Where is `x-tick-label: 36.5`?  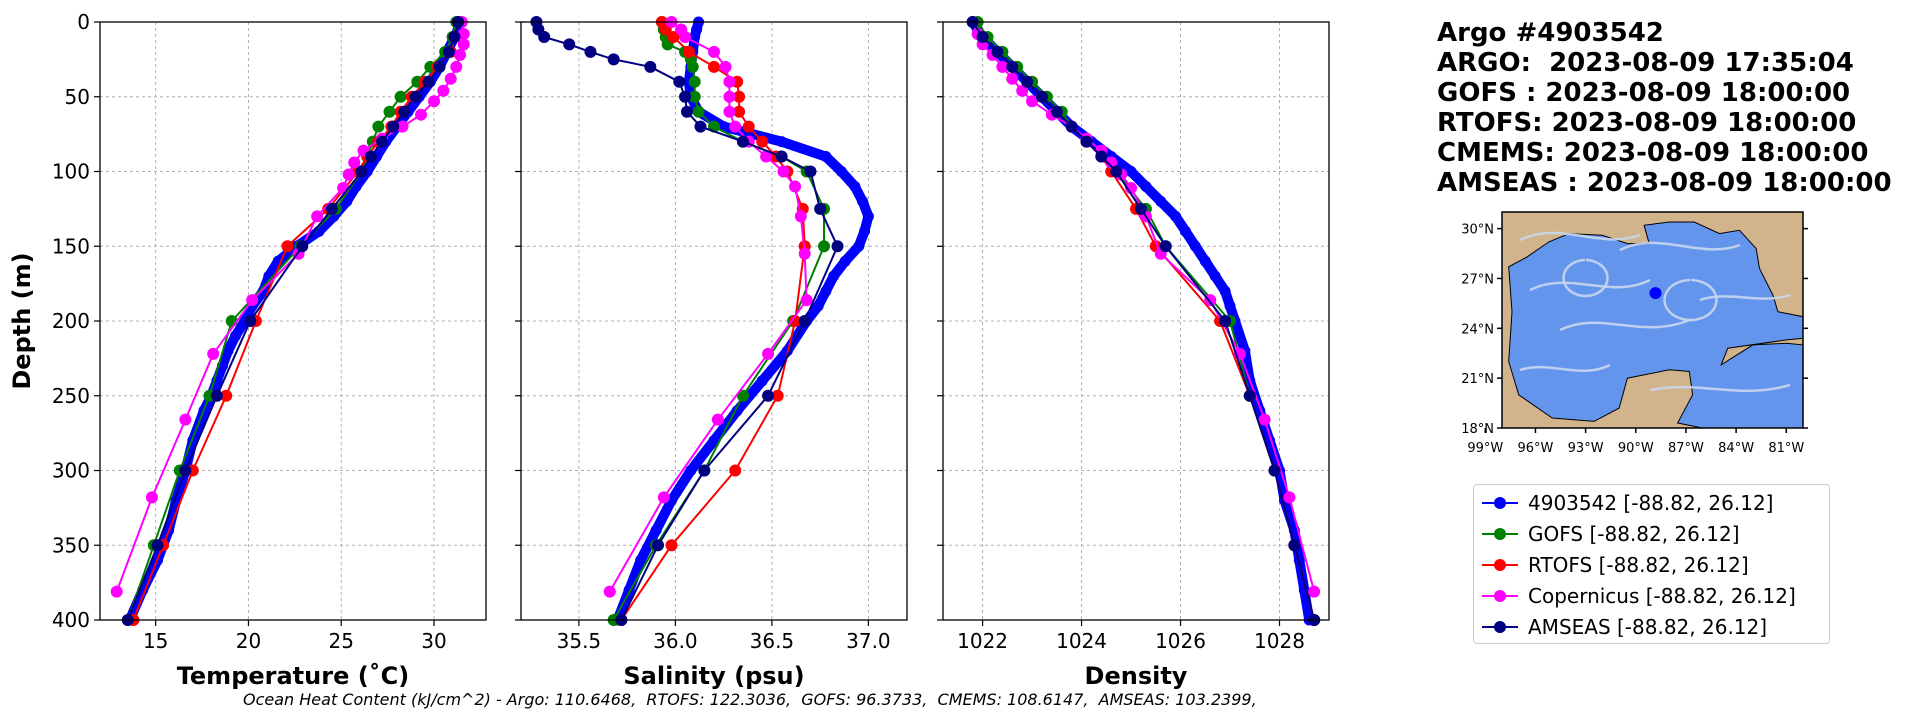
x-tick-label: 36.5 is located at coordinates (772, 641).